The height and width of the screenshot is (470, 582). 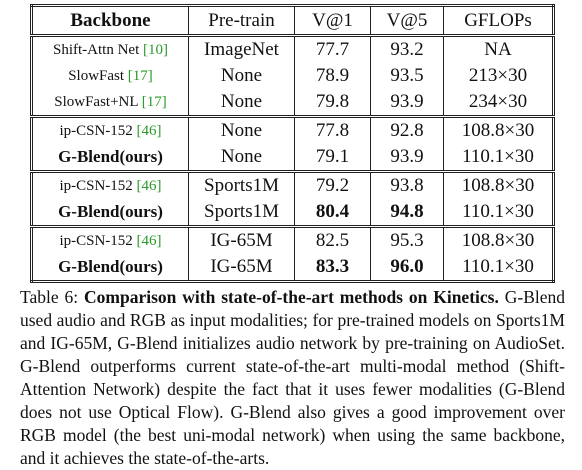 I want to click on header-cell: Backbone, so click(x=110, y=21).